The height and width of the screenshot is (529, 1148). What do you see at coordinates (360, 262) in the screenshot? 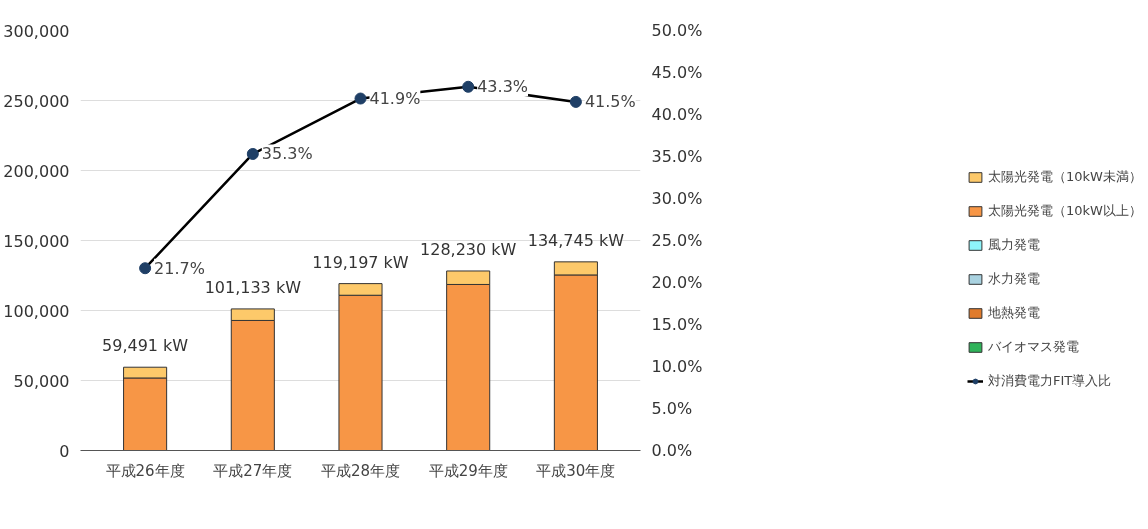
I see `total-label: 119,197 kW` at bounding box center [360, 262].